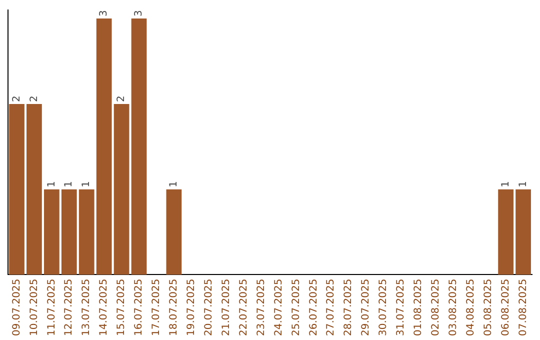 The image size is (540, 340). Describe the element at coordinates (156, 307) in the screenshot. I see `x-tick-label: 17.07.2025` at that location.